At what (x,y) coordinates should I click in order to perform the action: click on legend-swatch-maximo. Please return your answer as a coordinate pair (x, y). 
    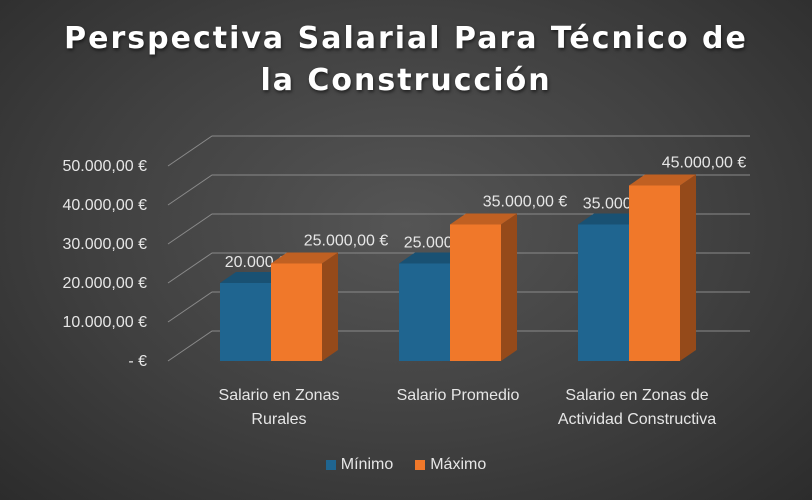
    Looking at the image, I should click on (420, 465).